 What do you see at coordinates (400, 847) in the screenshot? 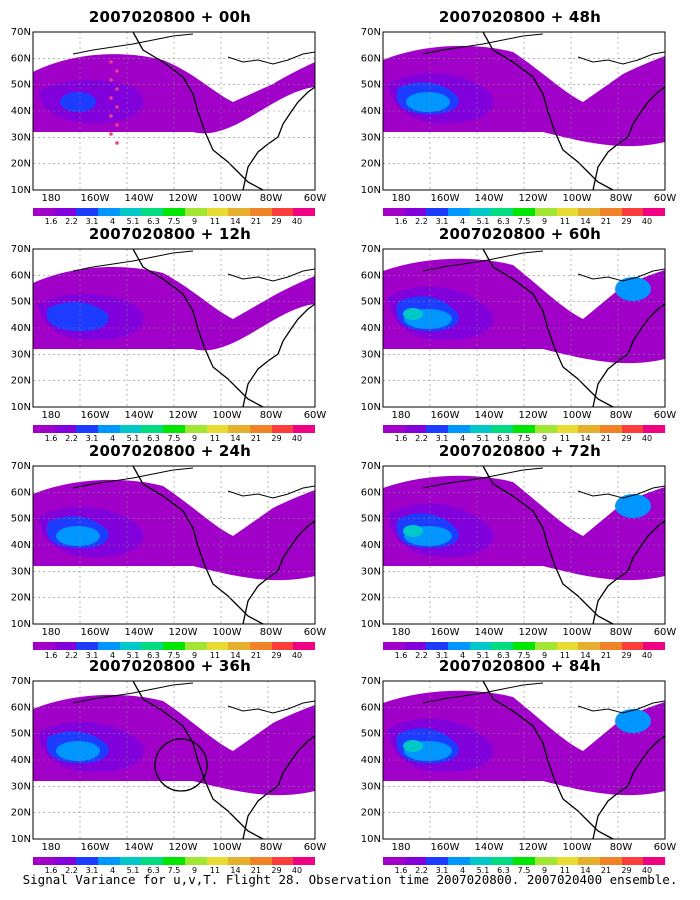
I see `lon-tick-label: 180` at bounding box center [400, 847].